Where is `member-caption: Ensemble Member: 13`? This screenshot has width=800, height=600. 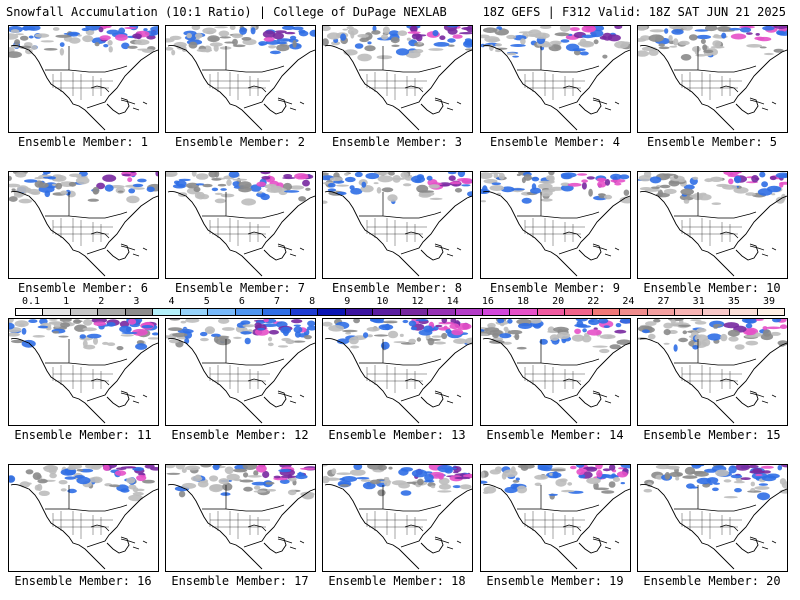
member-caption: Ensemble Member: 13 is located at coordinates (397, 435).